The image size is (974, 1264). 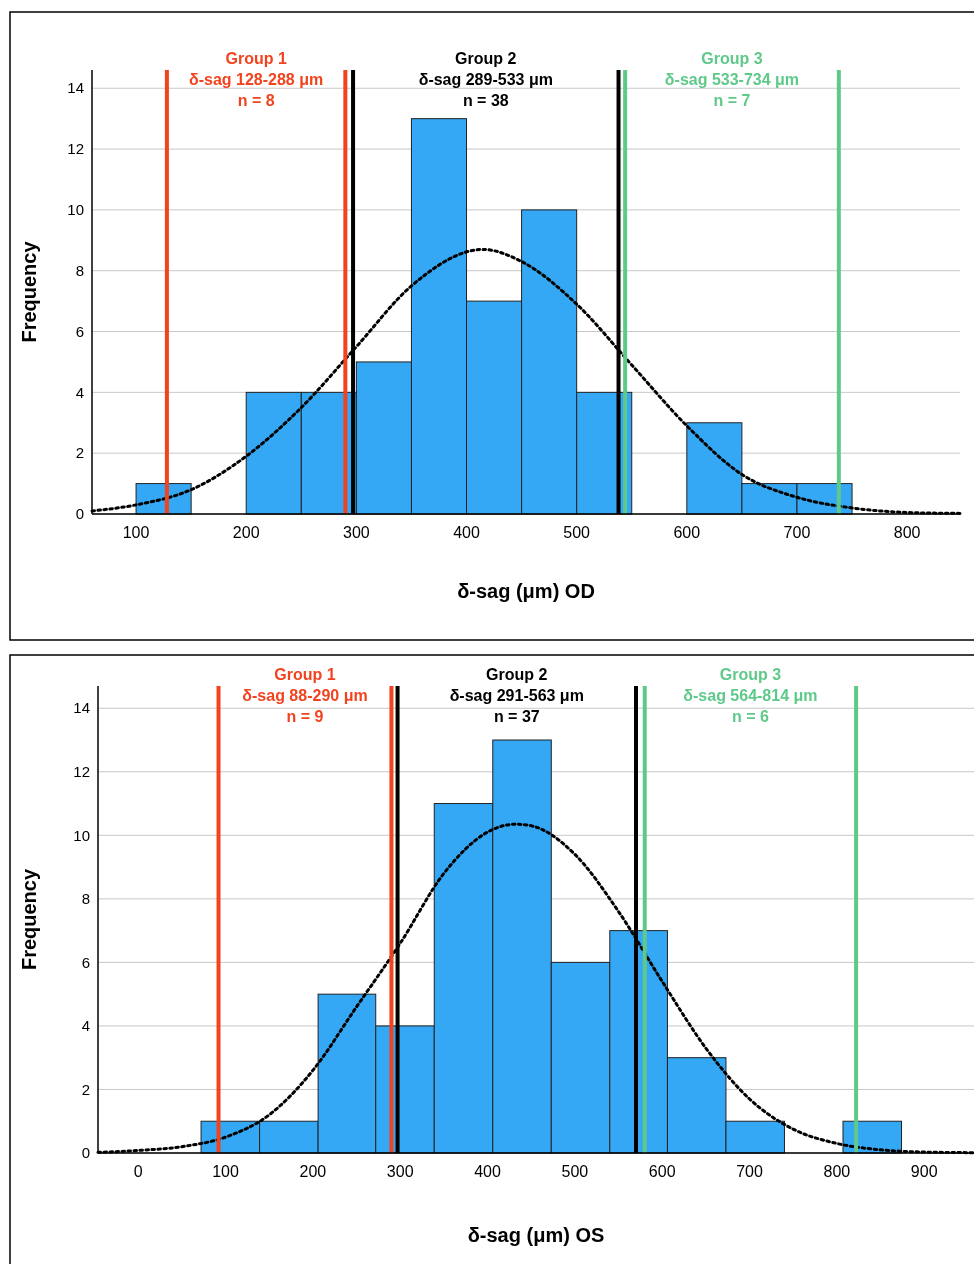 I want to click on annotation: Group 3 δ-sag 533-734 μm n = 7, so click(x=732, y=79).